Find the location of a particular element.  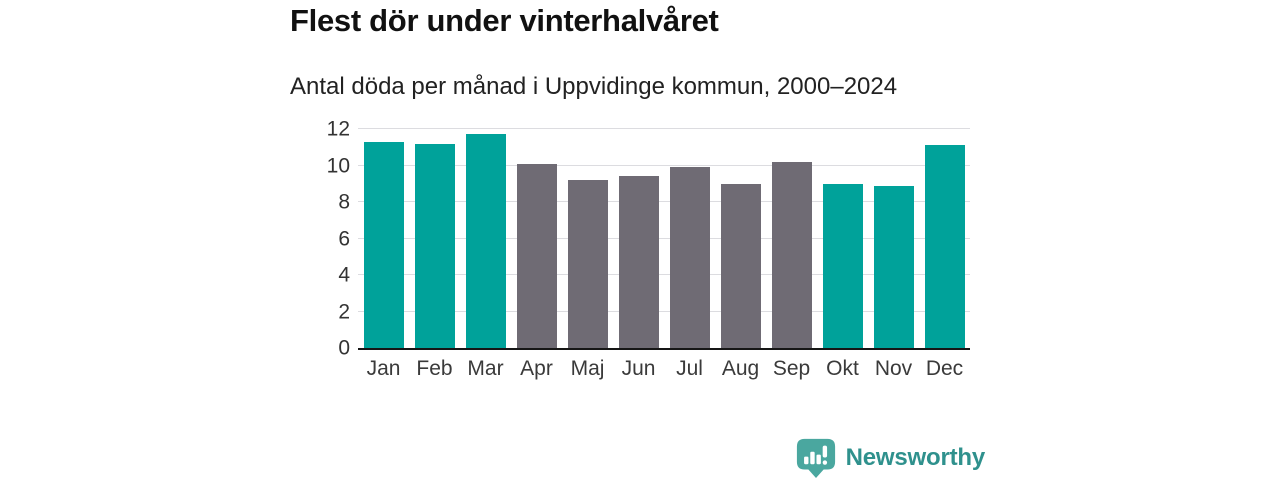

bar-apr is located at coordinates (536, 255).